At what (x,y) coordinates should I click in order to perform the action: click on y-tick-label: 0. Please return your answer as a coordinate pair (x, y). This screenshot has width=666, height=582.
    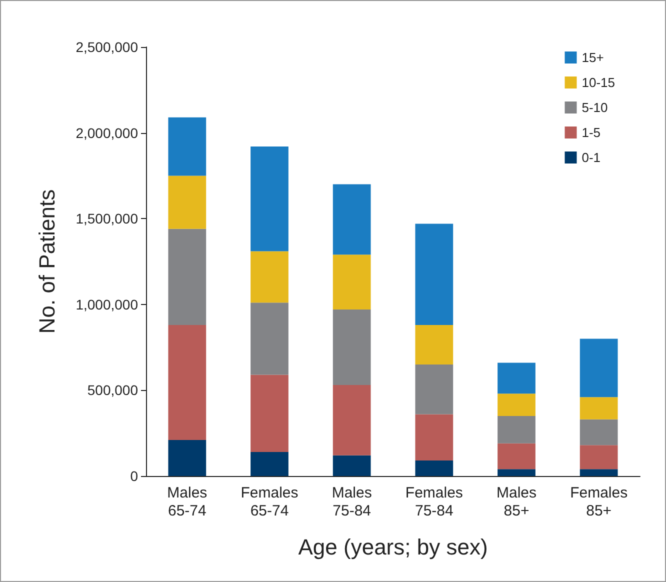
    Looking at the image, I should click on (134, 476).